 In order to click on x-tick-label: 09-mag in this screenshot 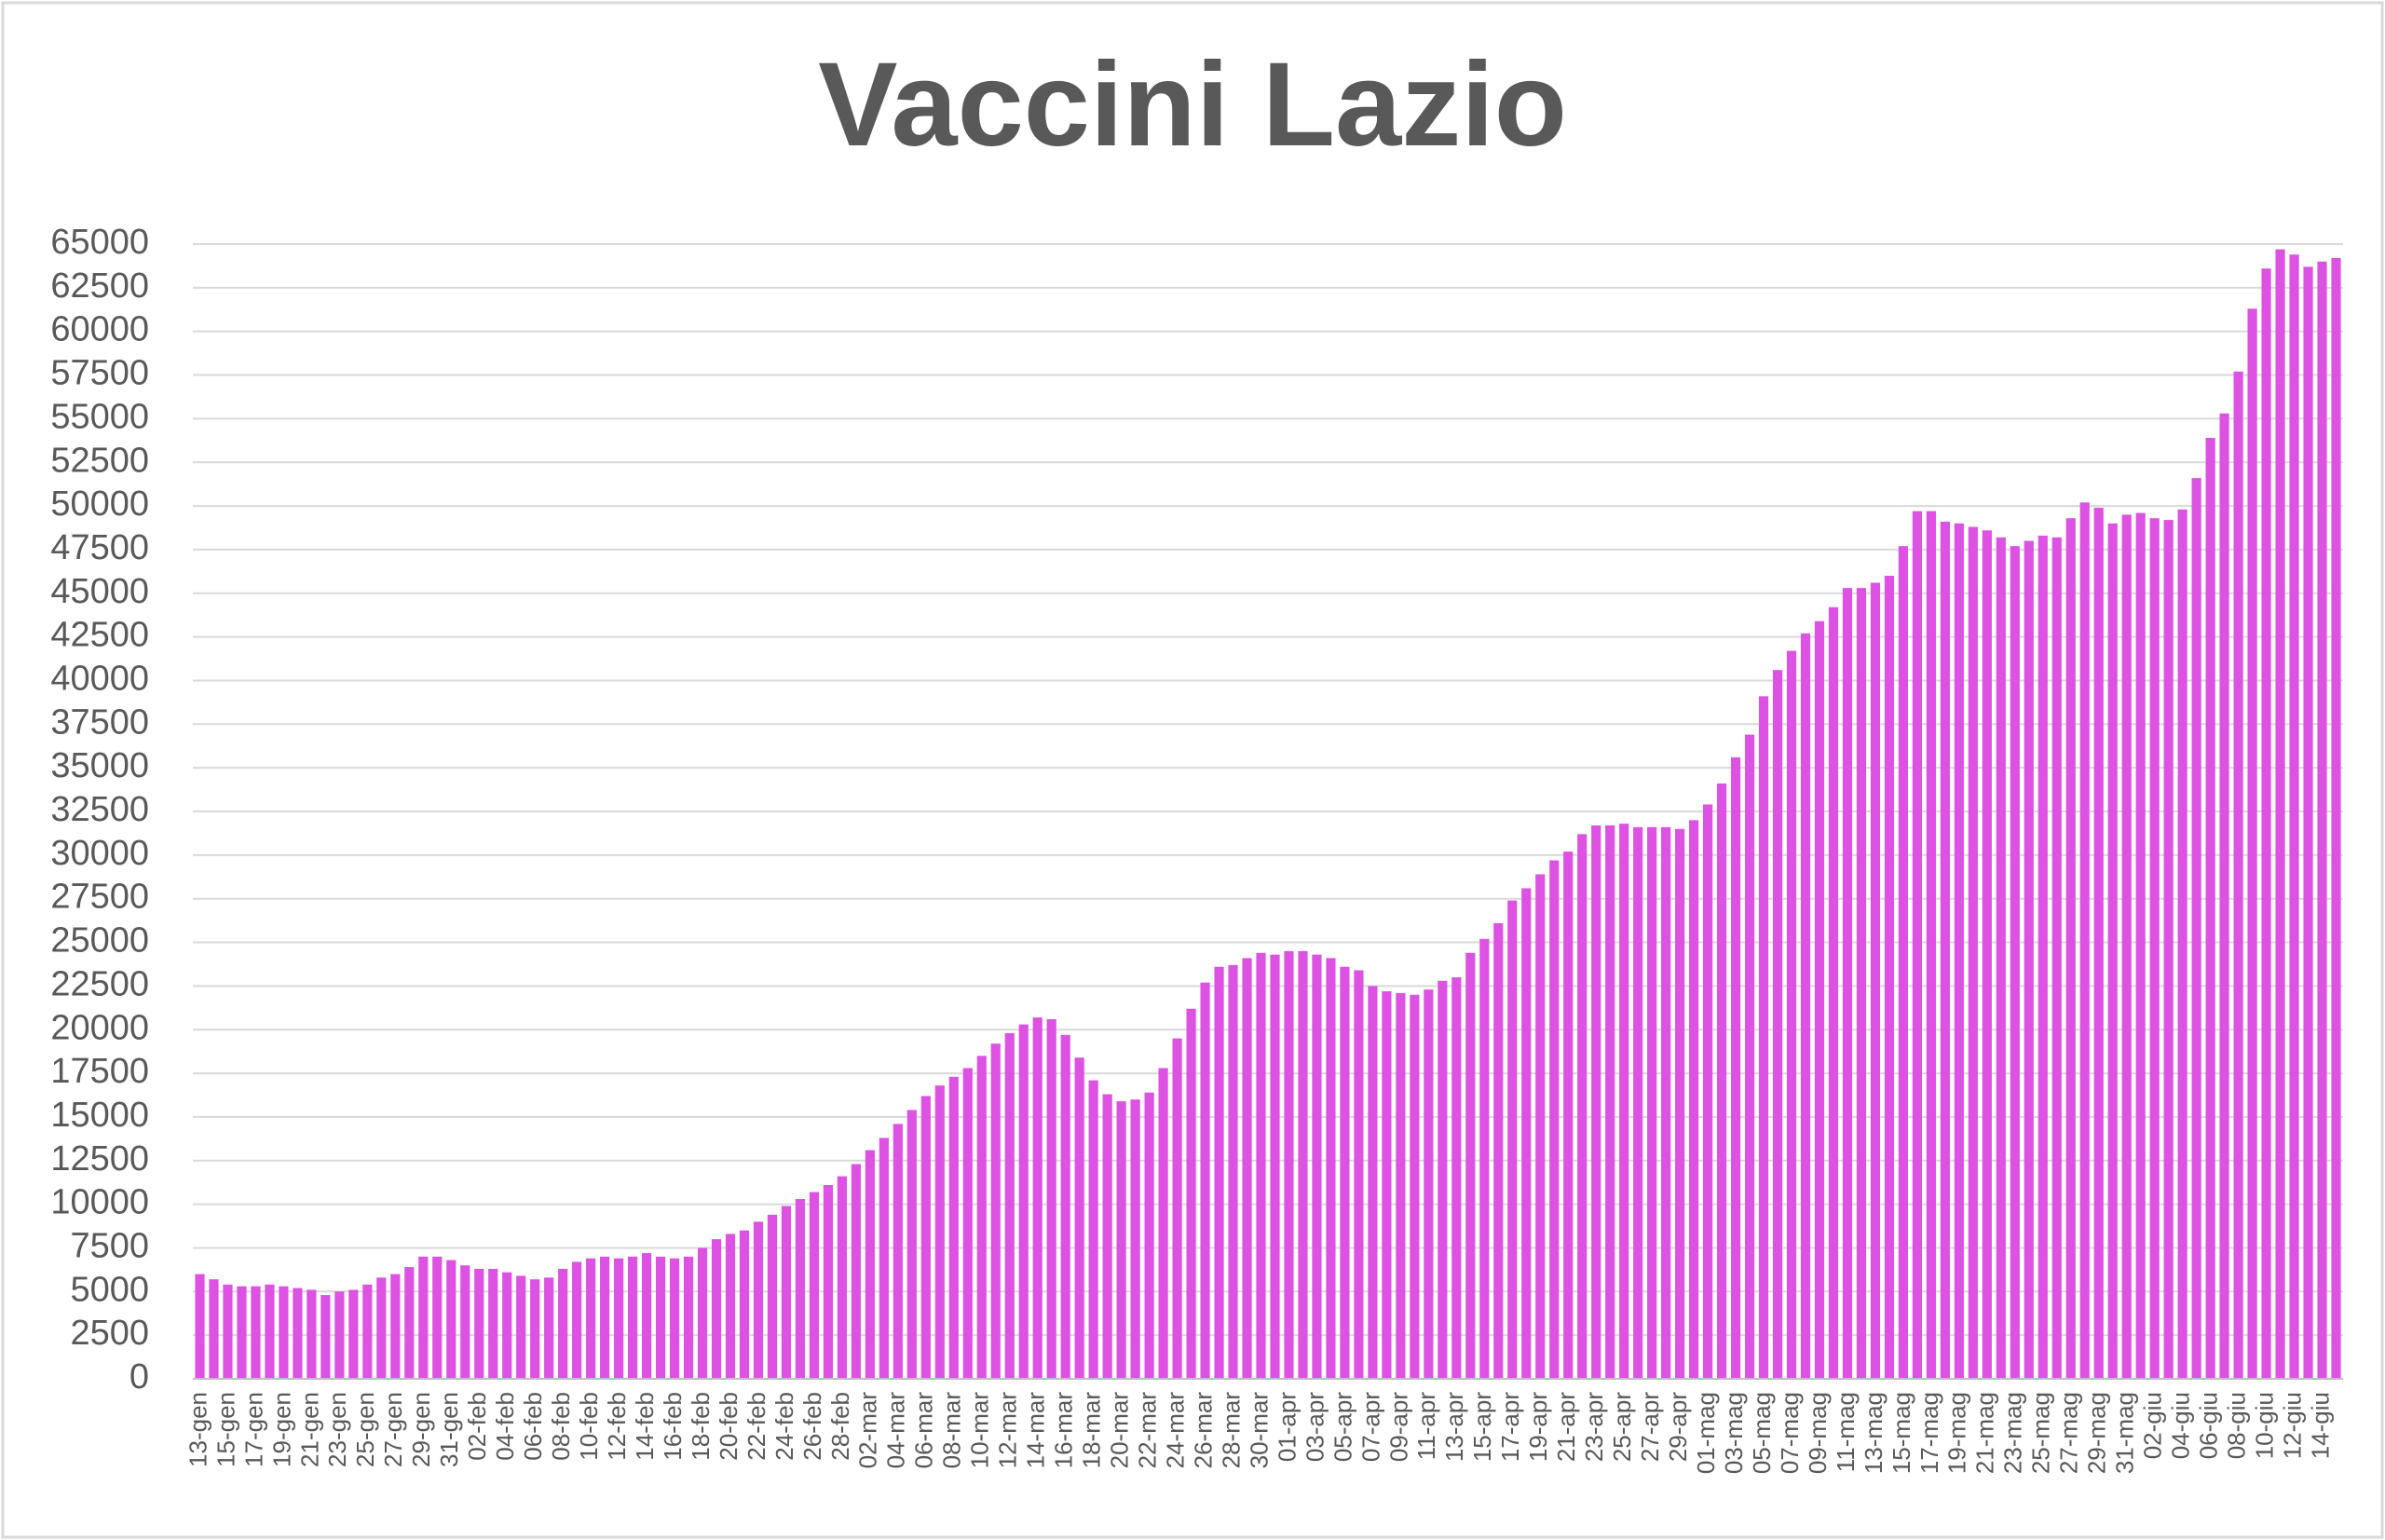, I will do `click(1818, 1433)`.